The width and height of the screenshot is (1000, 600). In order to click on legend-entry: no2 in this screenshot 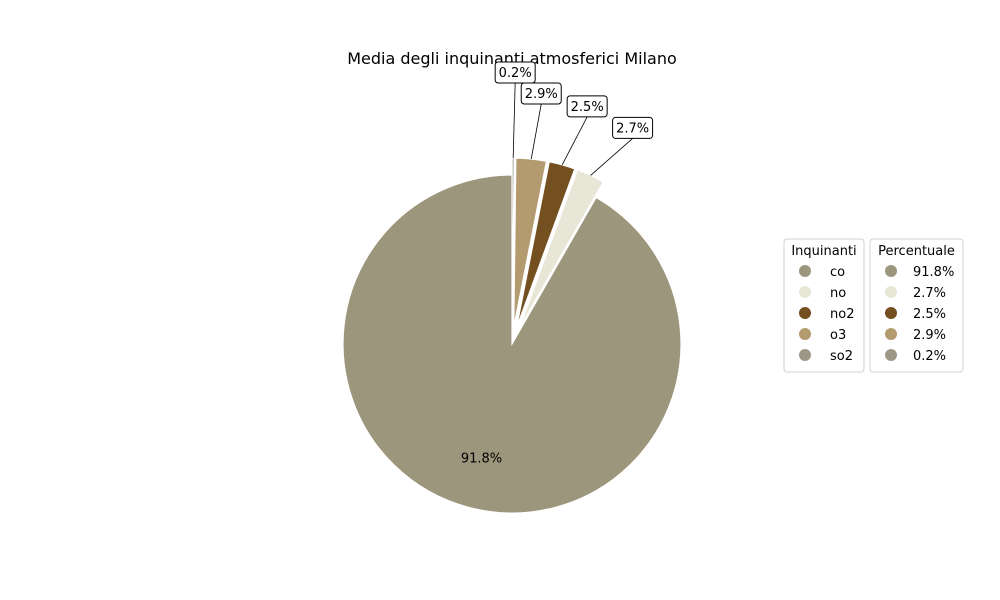, I will do `click(842, 314)`.